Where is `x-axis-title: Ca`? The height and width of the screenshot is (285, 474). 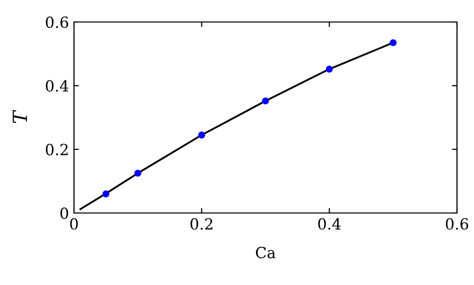
x-axis-title: Ca is located at coordinates (266, 252).